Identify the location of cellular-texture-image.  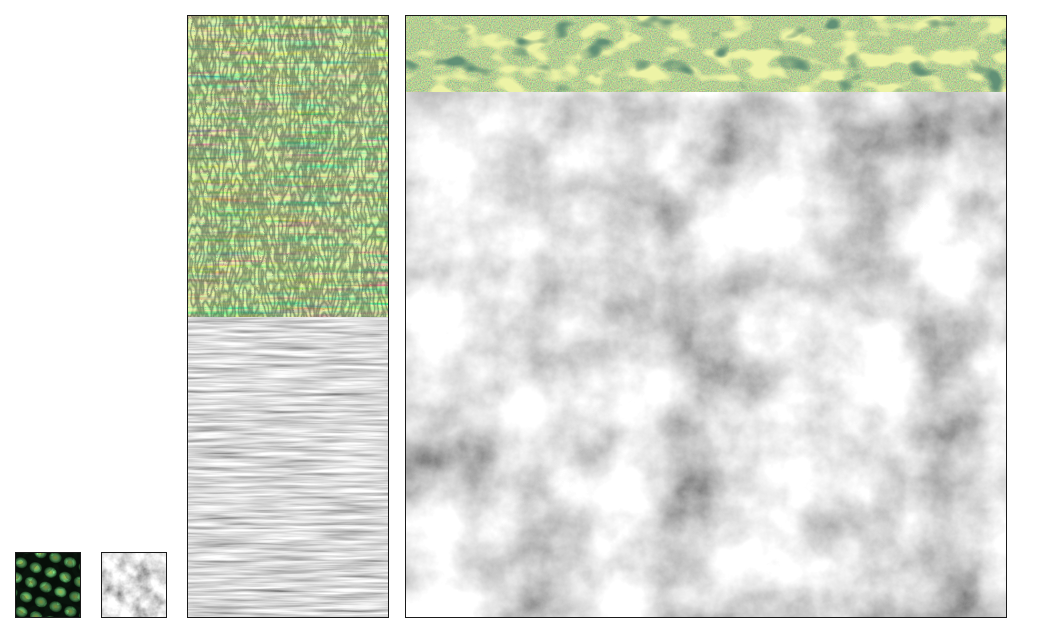
(48, 585).